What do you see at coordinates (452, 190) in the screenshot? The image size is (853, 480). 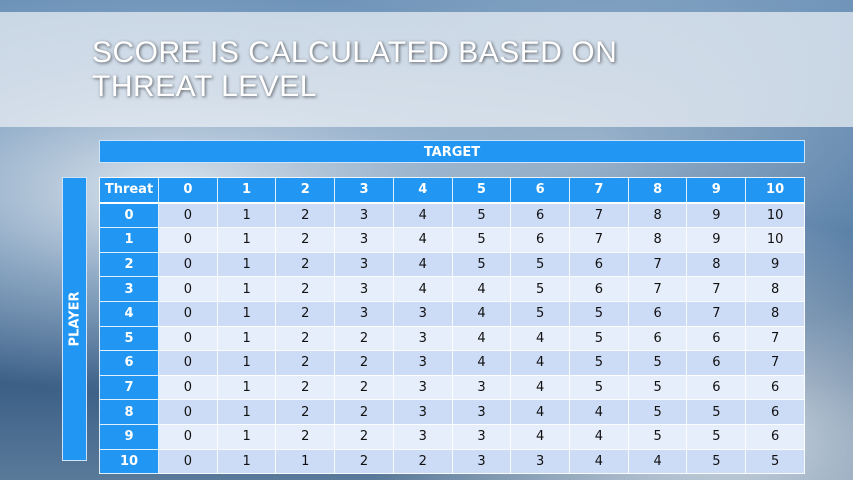 I see `table-header-row: Threat 0 1 2 3 4 5 6 7 8 9 10` at bounding box center [452, 190].